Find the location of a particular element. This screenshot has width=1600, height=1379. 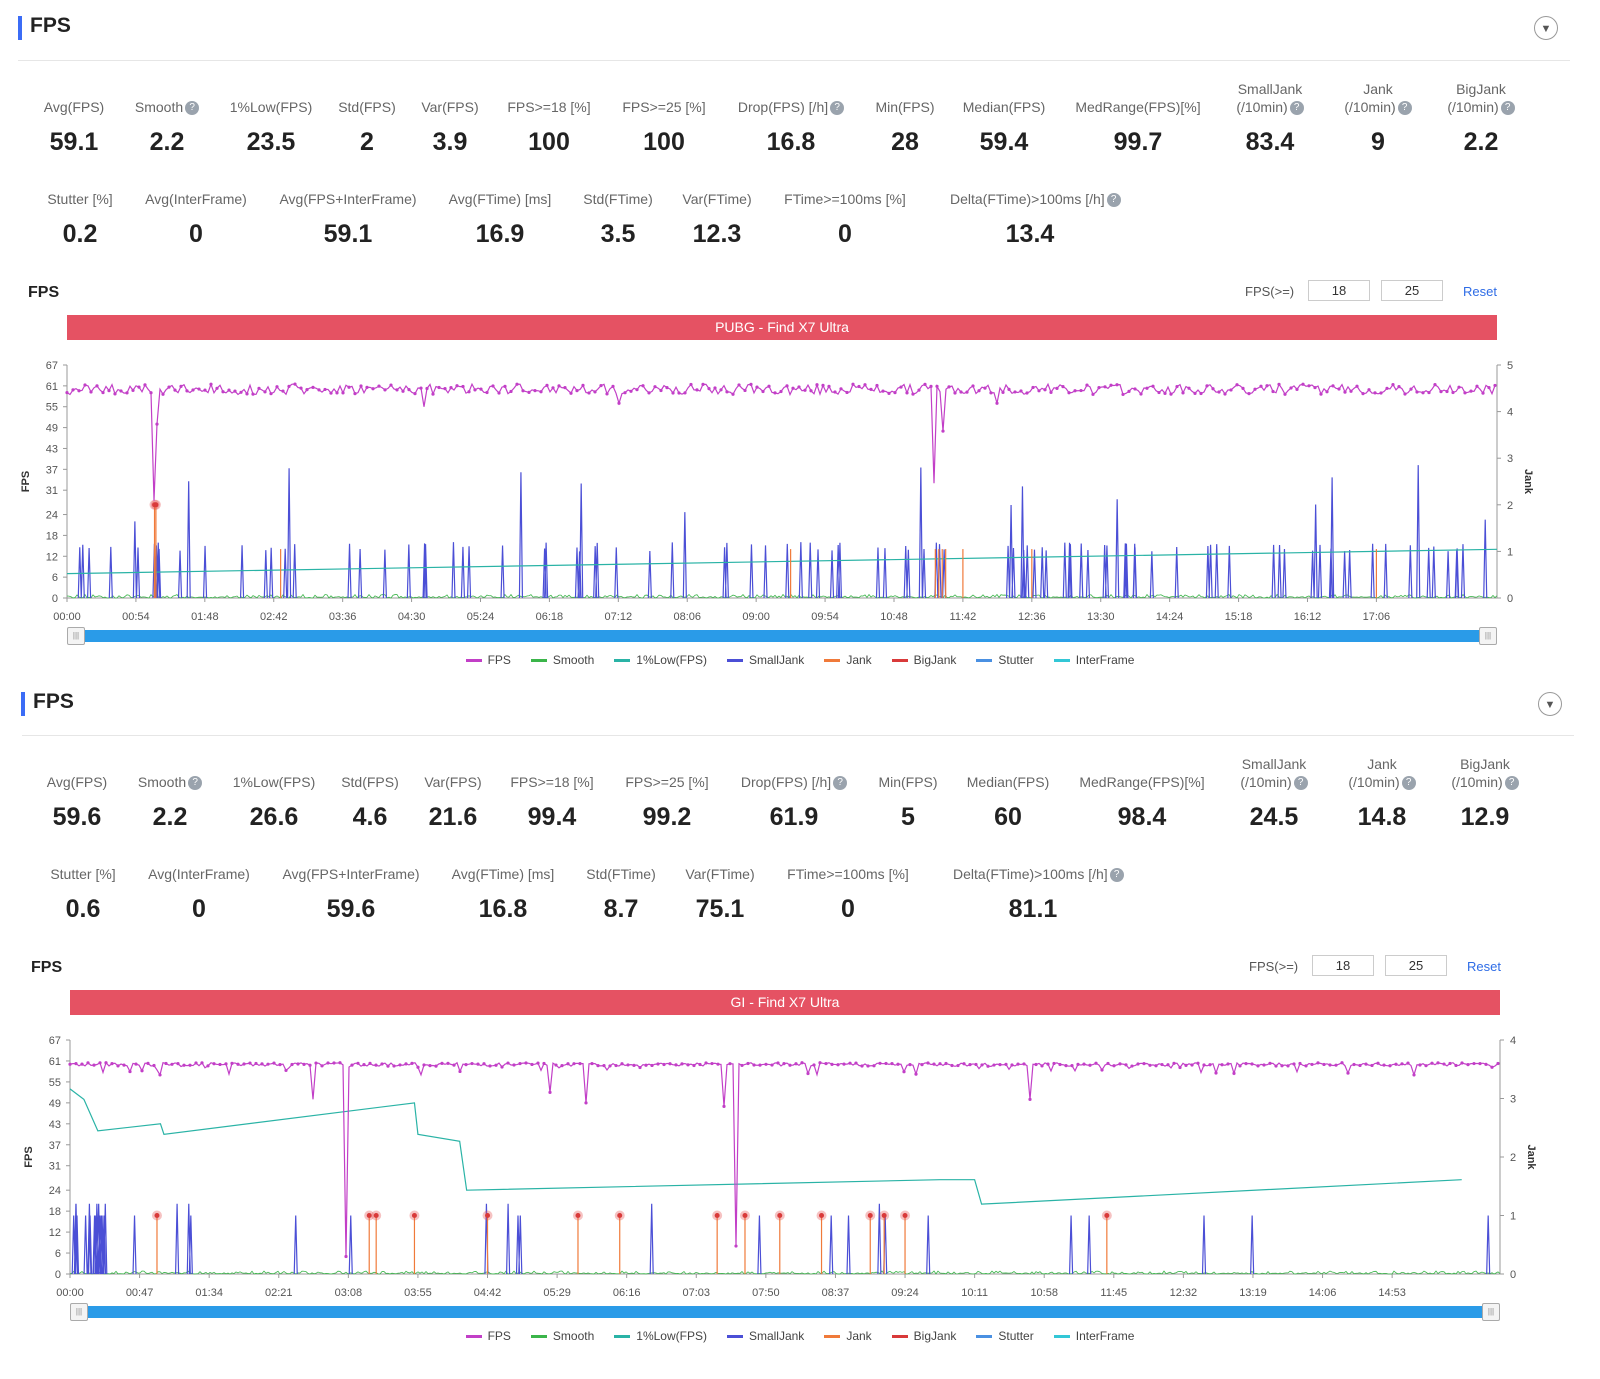

x-tick-label: 05:29 is located at coordinates (557, 1293).